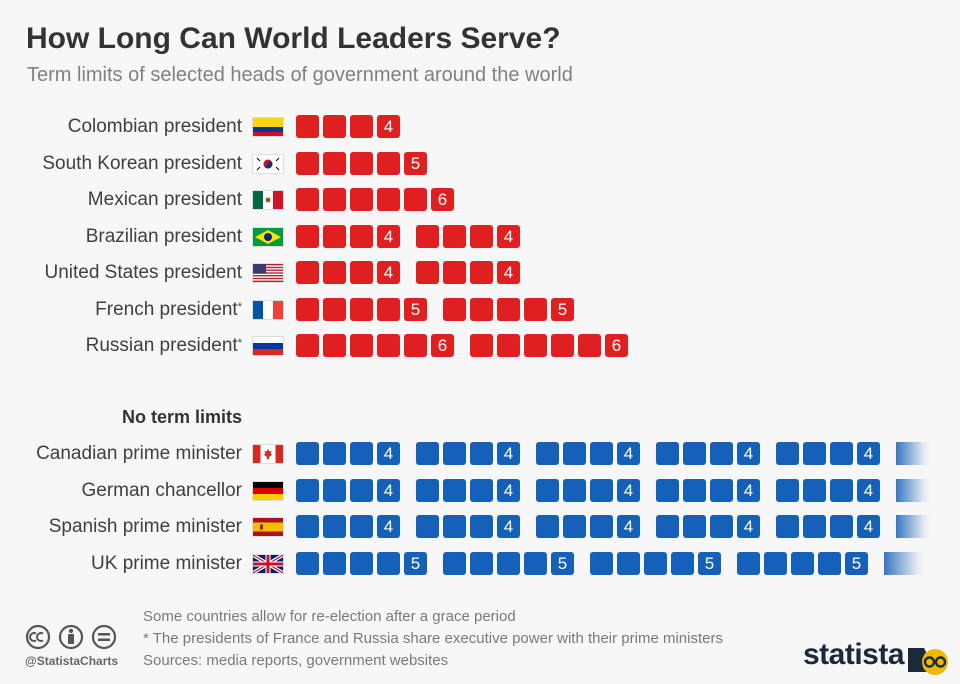 The height and width of the screenshot is (684, 960). Describe the element at coordinates (268, 564) in the screenshot. I see `uk-flag` at that location.